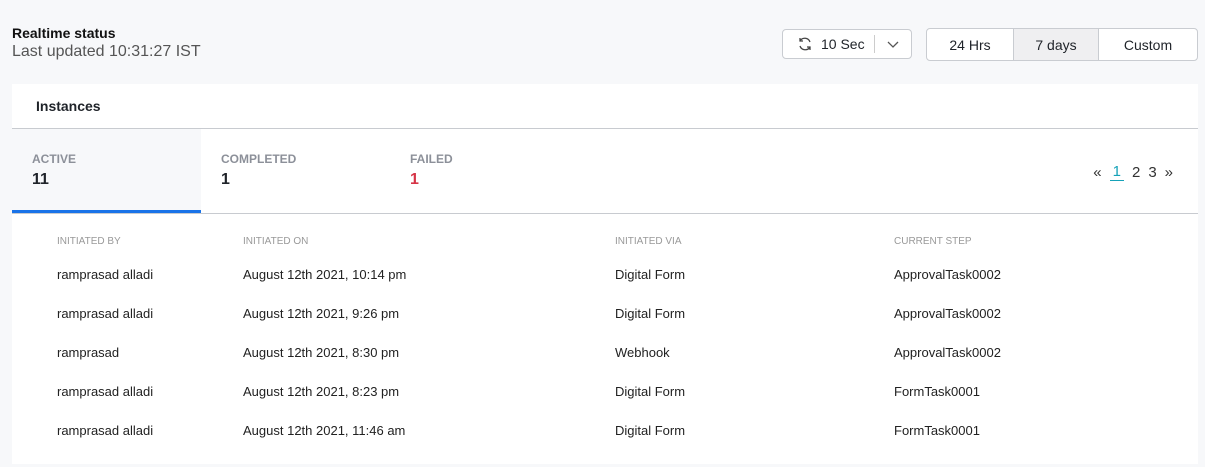 Image resolution: width=1205 pixels, height=467 pixels. I want to click on page-title: Realtime status, so click(64, 33).